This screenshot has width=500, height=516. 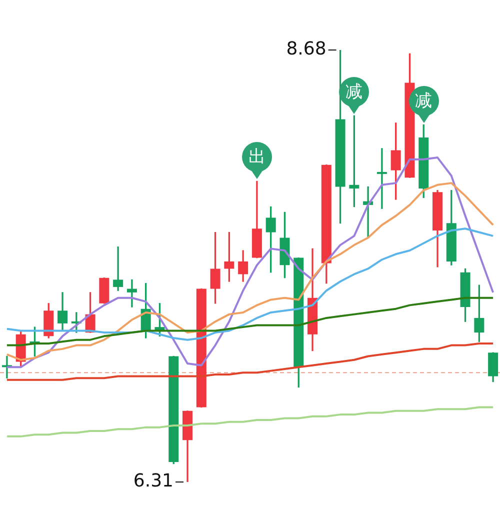 What do you see at coordinates (306, 49) in the screenshot?
I see `annotation: 8.68` at bounding box center [306, 49].